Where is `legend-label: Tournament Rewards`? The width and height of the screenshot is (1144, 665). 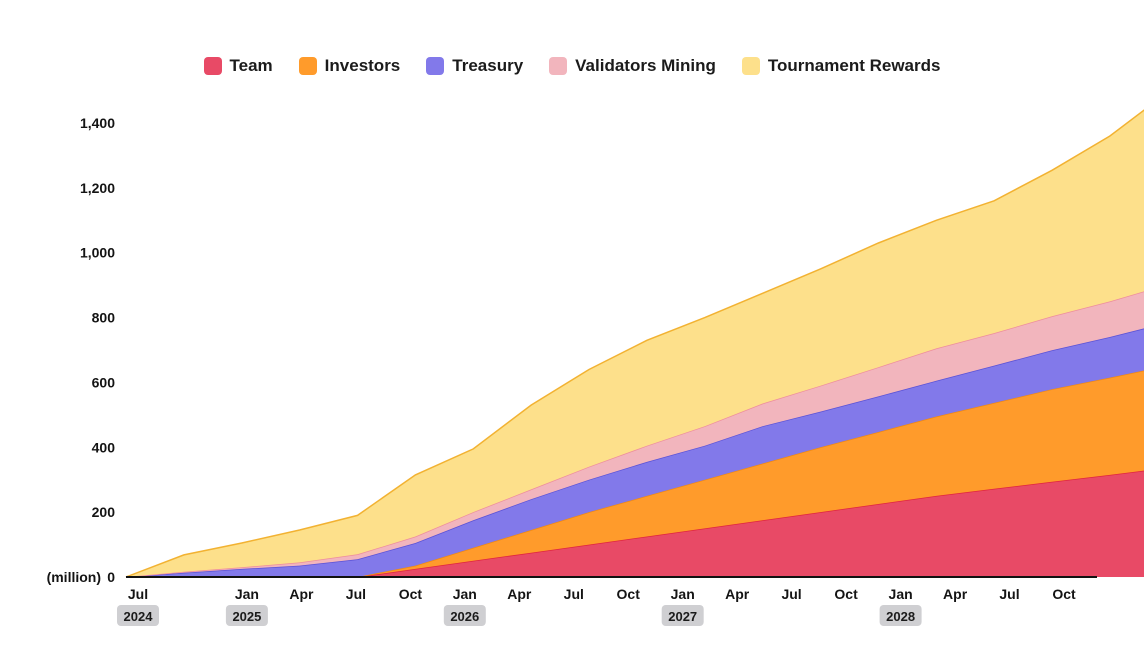 legend-label: Tournament Rewards is located at coordinates (854, 65).